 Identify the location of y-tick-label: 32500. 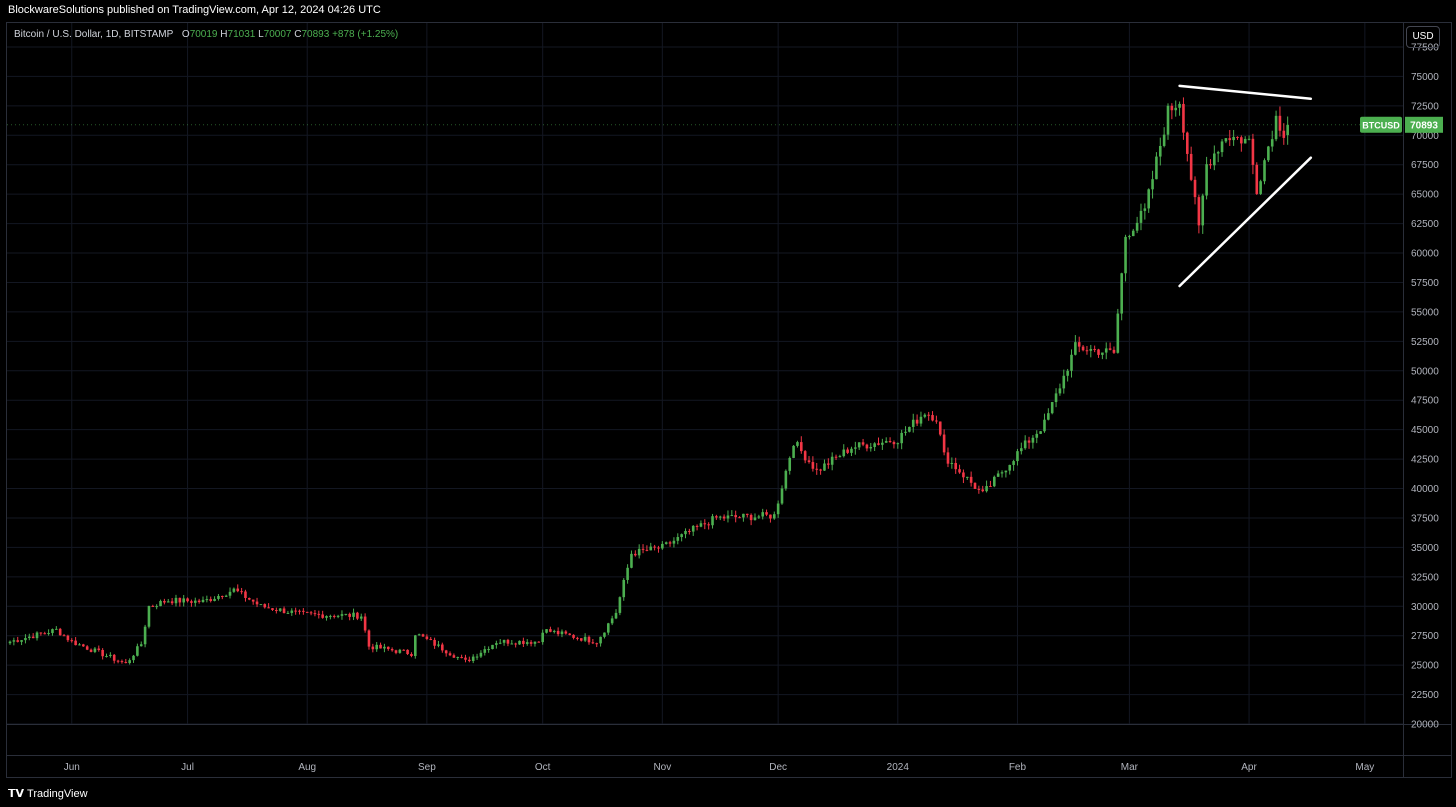
(1425, 577).